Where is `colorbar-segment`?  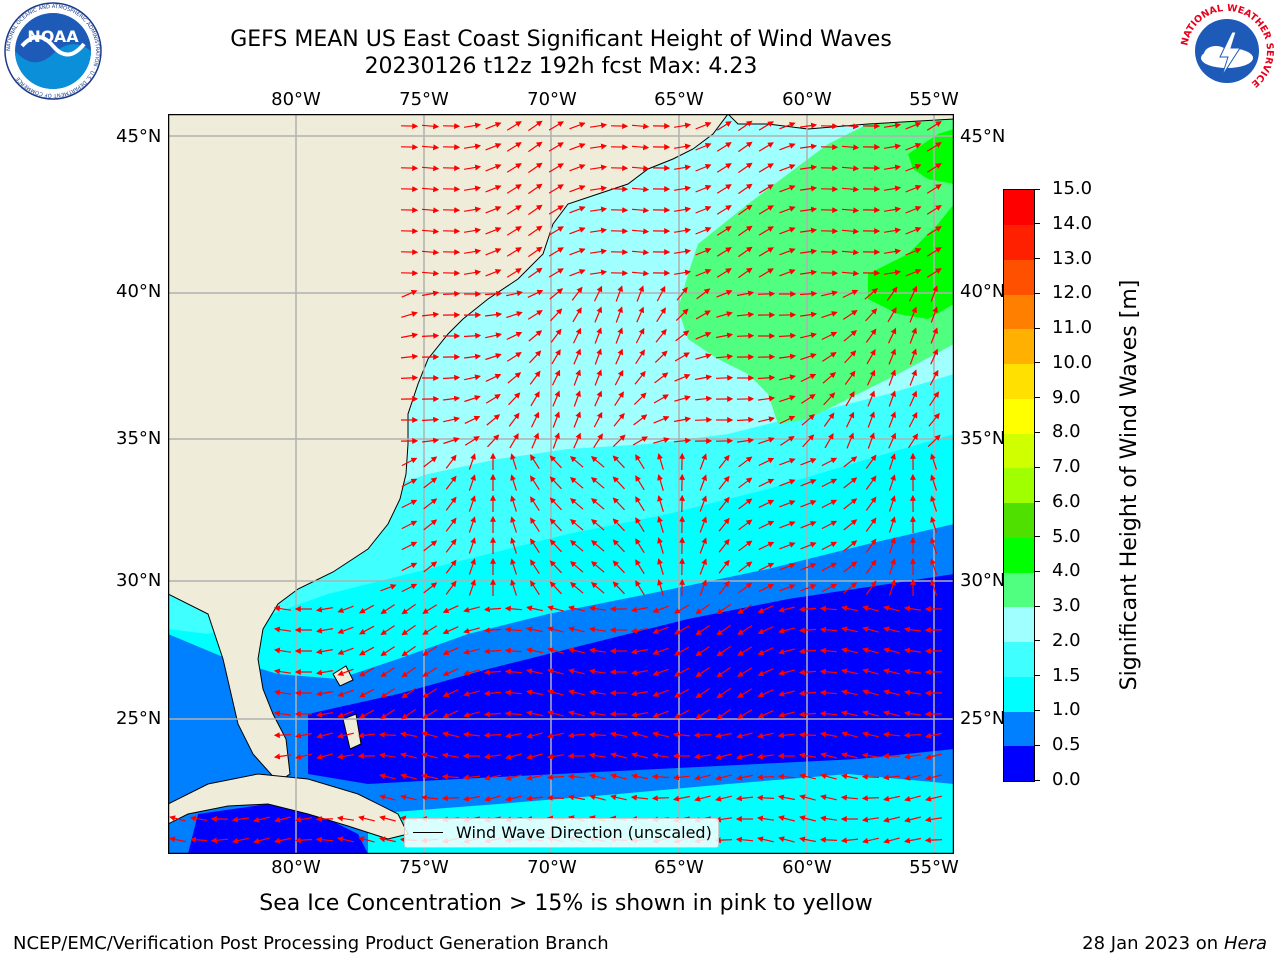
colorbar-segment is located at coordinates (1019, 381).